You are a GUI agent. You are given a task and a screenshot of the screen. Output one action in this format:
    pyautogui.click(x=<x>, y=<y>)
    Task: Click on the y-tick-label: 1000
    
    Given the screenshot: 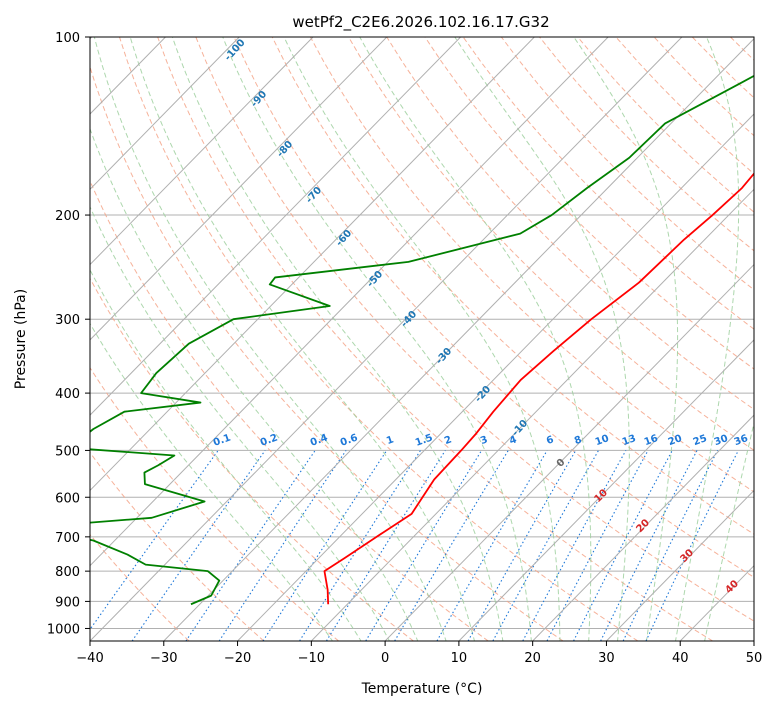 What is the action you would take?
    pyautogui.click(x=63, y=629)
    